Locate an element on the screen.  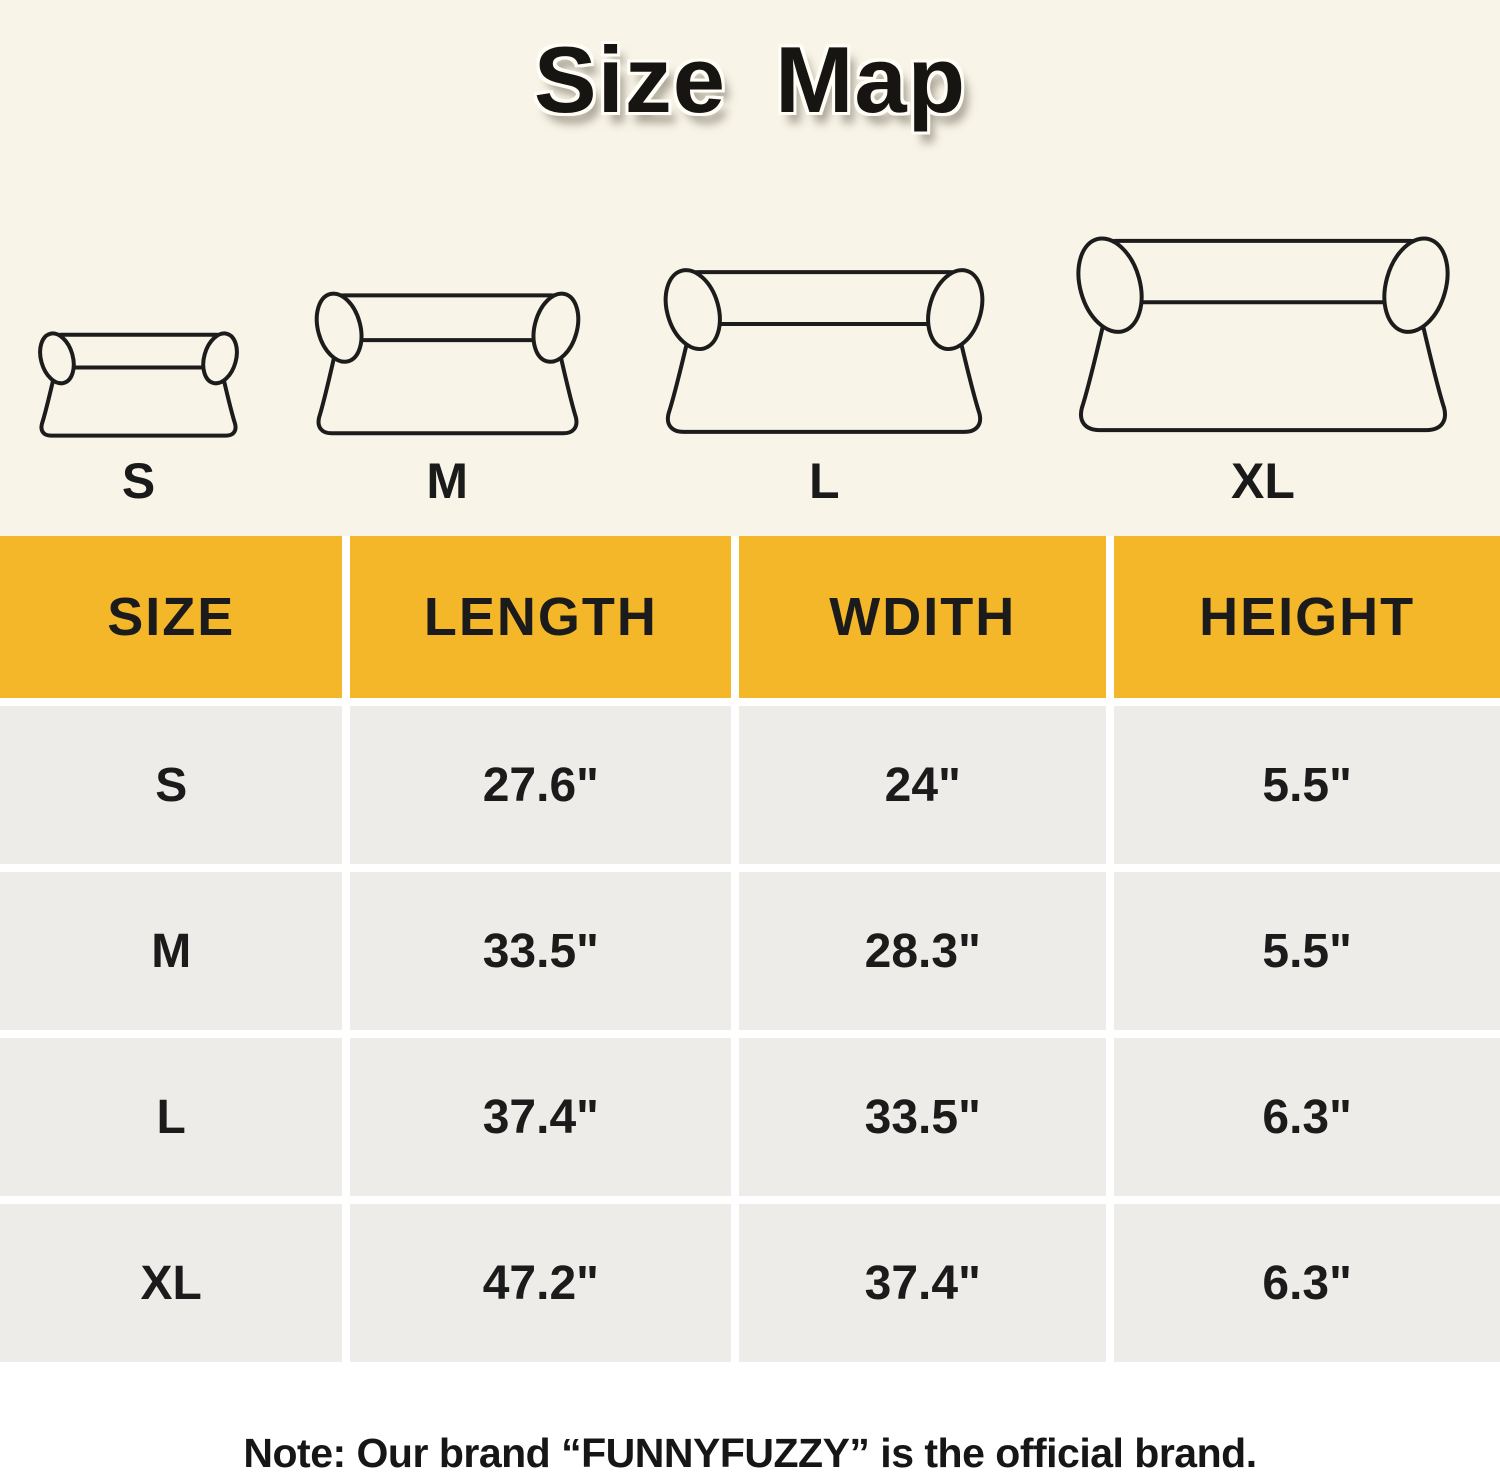
header-cell-height: HEIGHT is located at coordinates (1307, 617).